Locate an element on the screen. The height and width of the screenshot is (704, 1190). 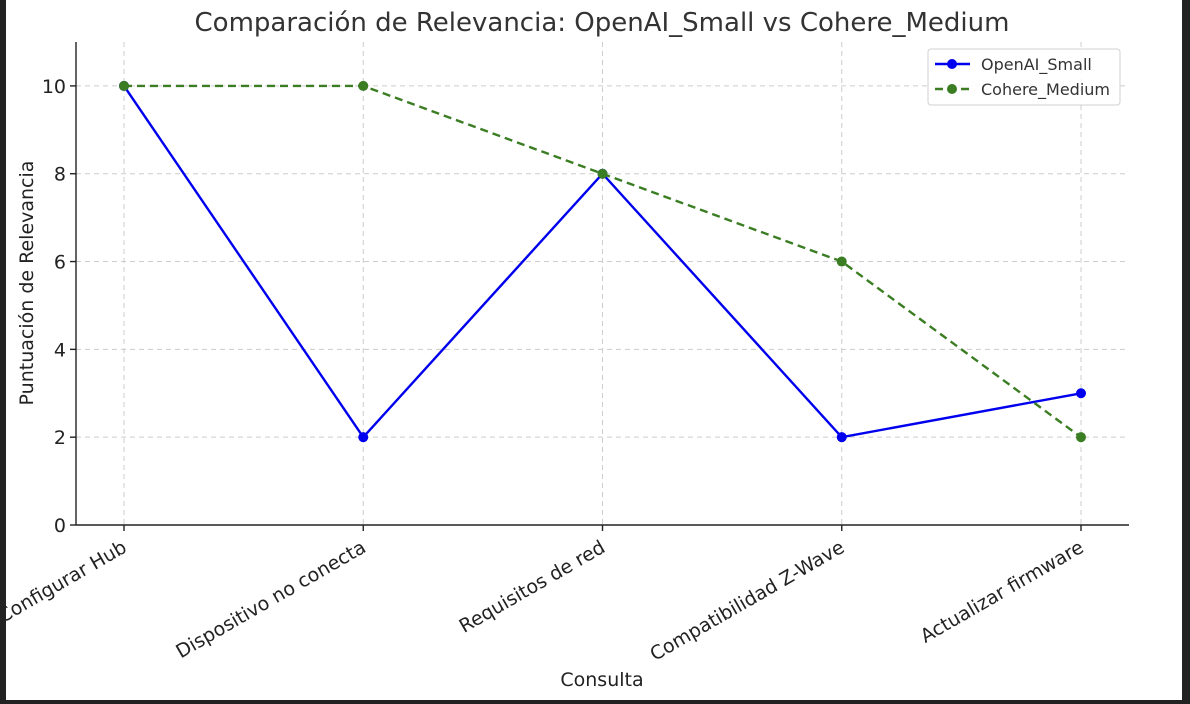
x-axis-title: Consulta is located at coordinates (601, 680).